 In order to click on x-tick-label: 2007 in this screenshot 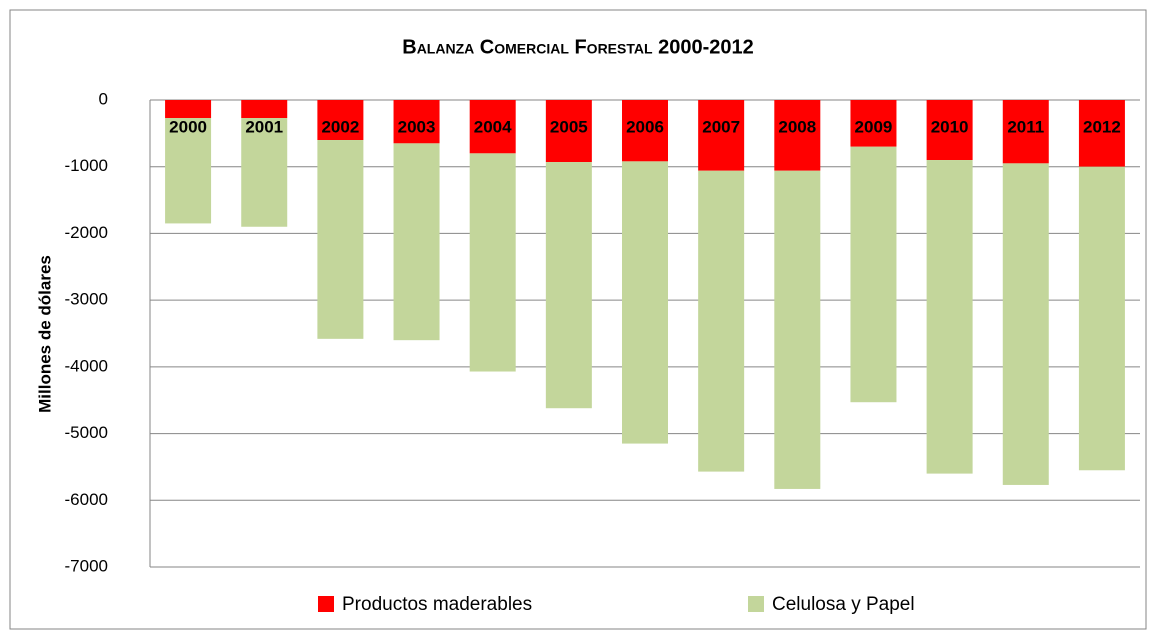, I will do `click(721, 126)`.